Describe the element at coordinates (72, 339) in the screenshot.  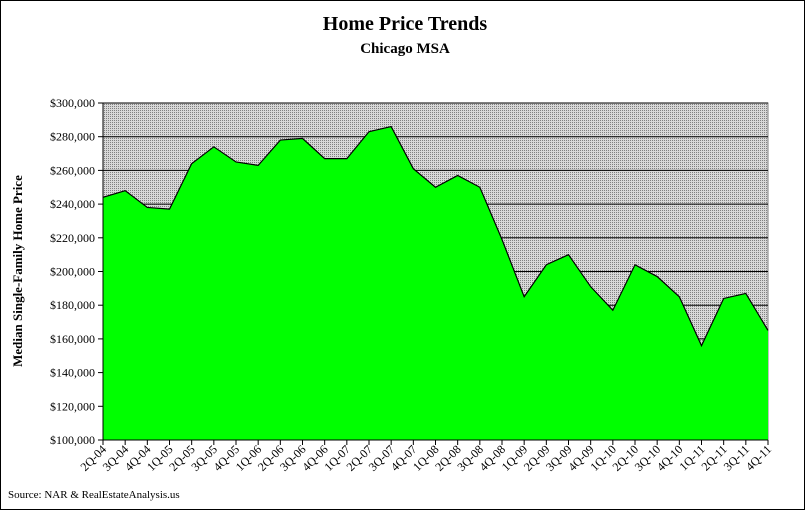
I see `y-tick-label: $160,000` at that location.